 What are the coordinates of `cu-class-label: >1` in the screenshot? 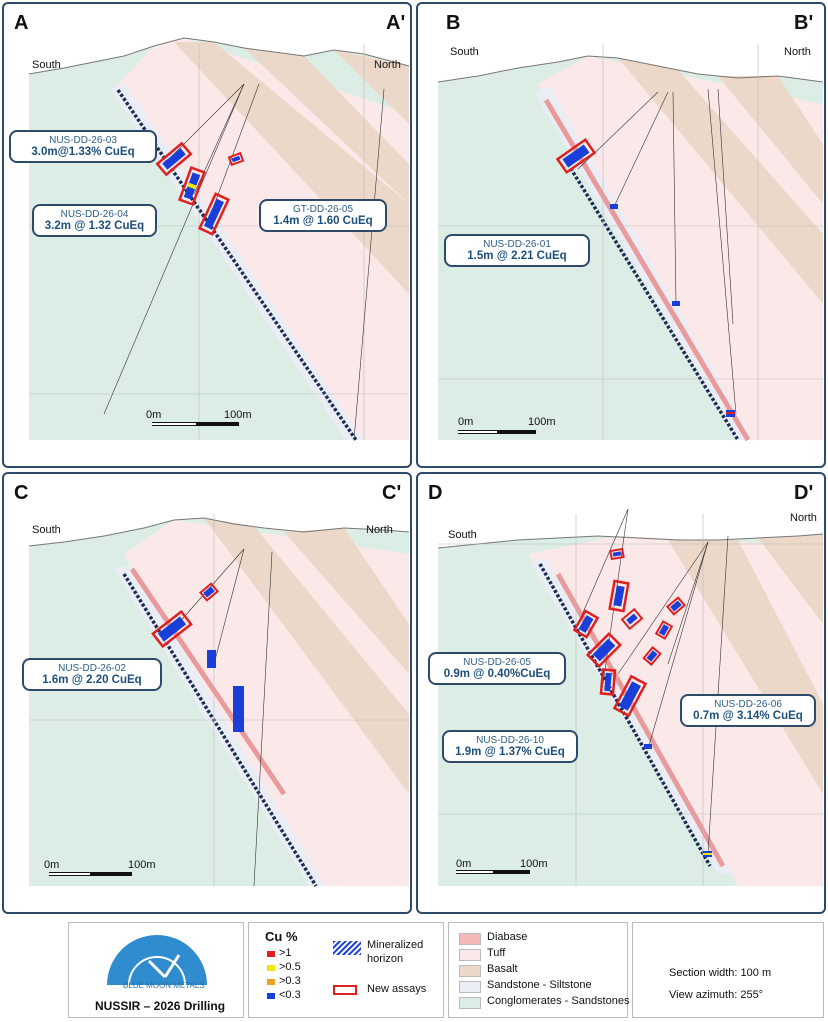 It's located at (285, 953).